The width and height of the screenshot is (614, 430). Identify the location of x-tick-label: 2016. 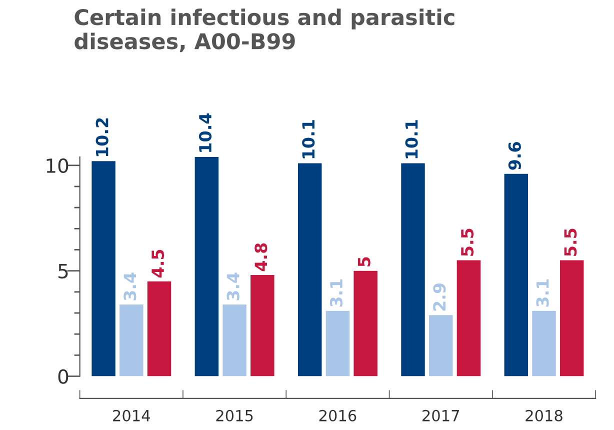
(337, 416).